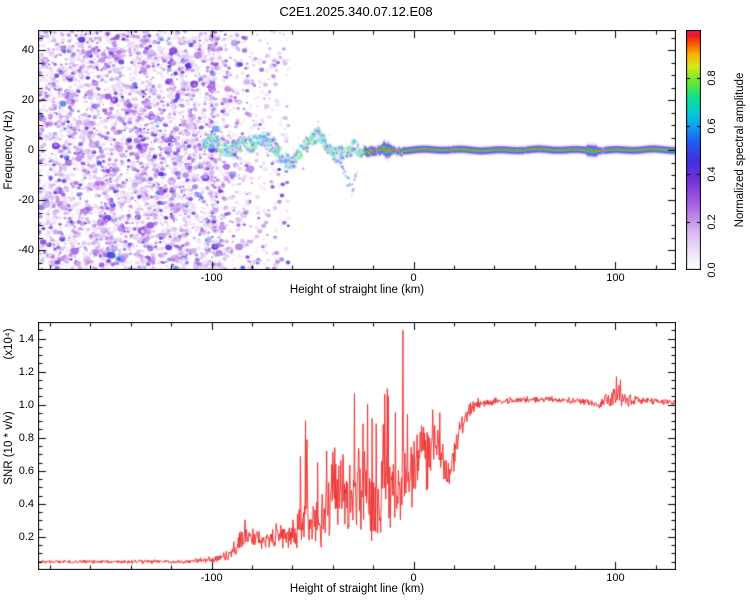 This screenshot has height=600, width=750. What do you see at coordinates (712, 270) in the screenshot?
I see `colorbar-tick-label: 0.0` at bounding box center [712, 270].